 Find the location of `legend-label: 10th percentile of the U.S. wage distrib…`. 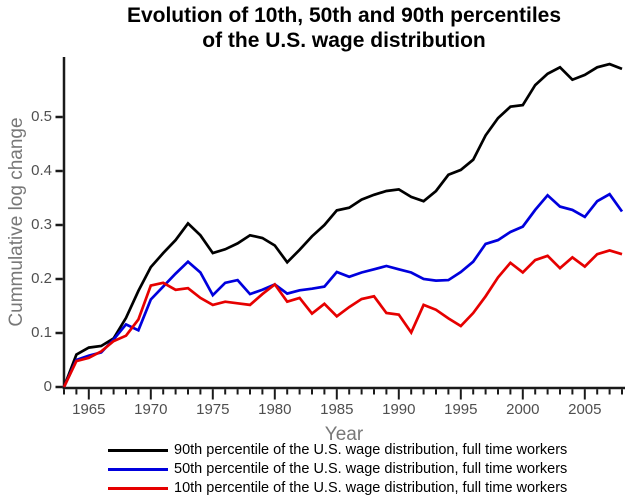

legend-label: 10th percentile of the U.S. wage distrib… is located at coordinates (371, 488).